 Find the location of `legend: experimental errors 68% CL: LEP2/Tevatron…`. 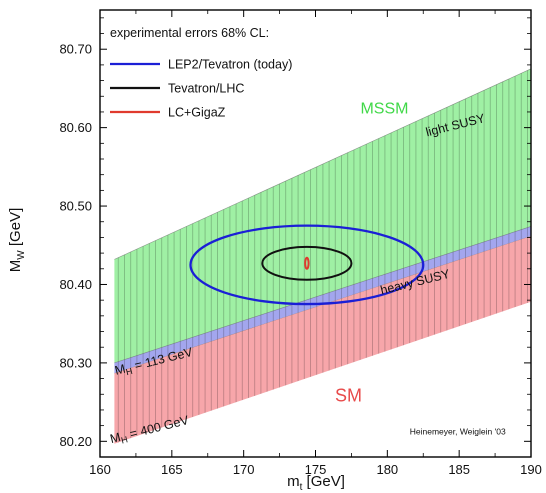

legend: experimental errors 68% CL: LEP2/Tevatron… is located at coordinates (201, 73).